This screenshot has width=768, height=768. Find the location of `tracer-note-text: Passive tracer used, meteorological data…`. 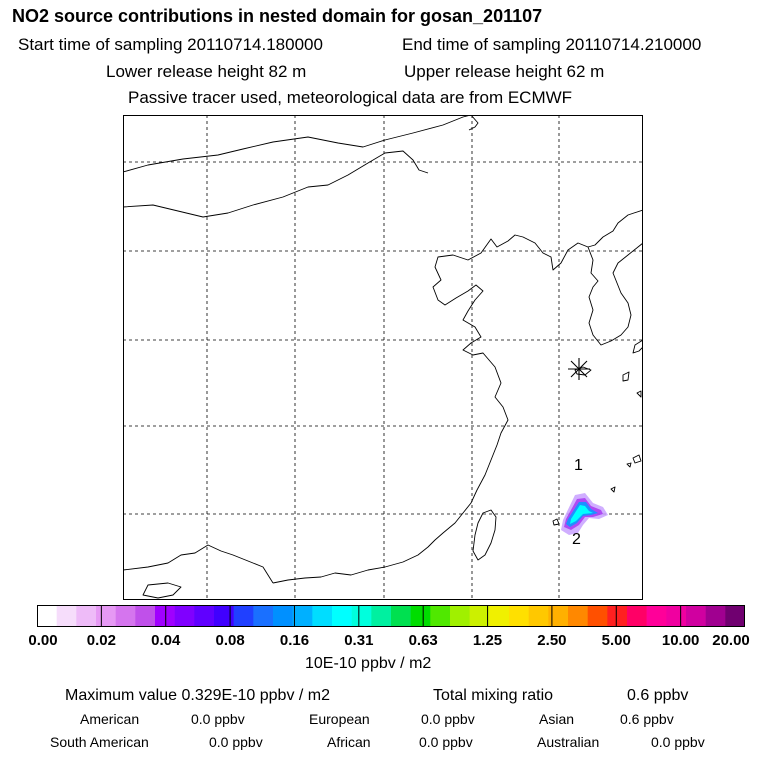

tracer-note-text: Passive tracer used, meteorological data… is located at coordinates (350, 97).